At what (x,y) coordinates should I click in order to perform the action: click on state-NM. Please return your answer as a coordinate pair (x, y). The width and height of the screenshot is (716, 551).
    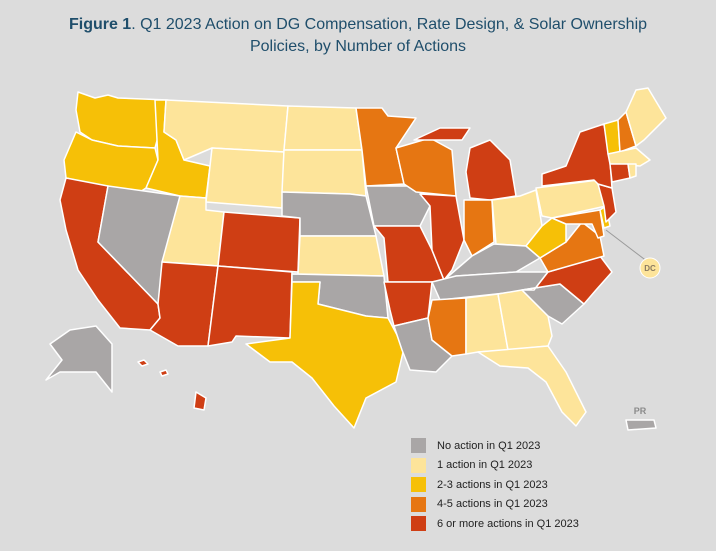
    Looking at the image, I should click on (250, 306).